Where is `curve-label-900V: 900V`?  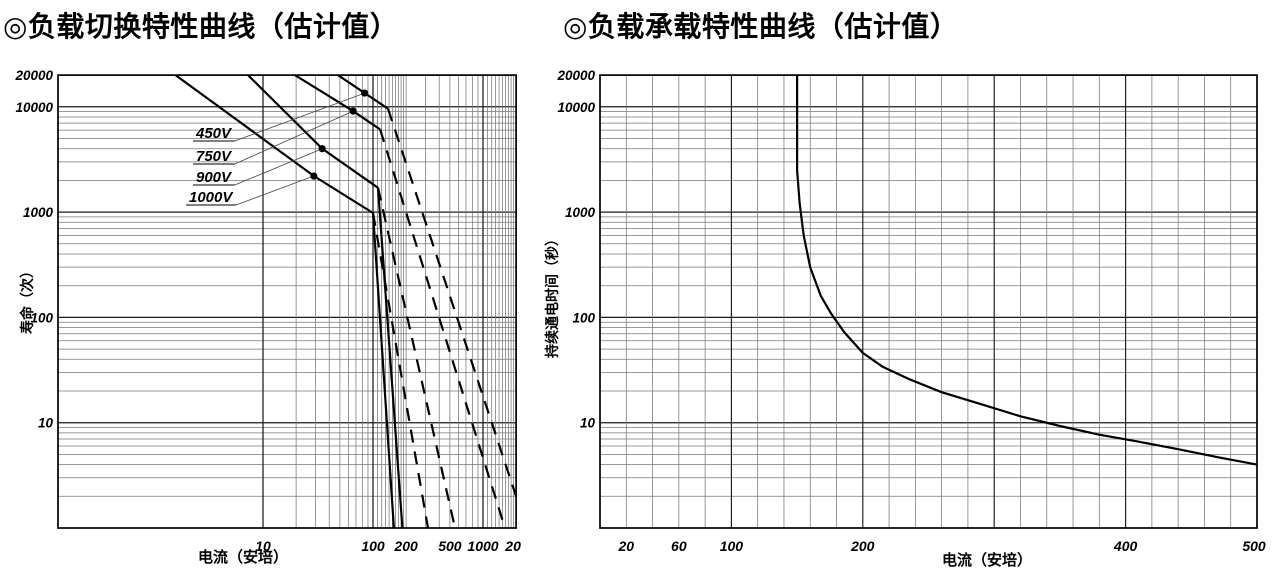
curve-label-900V: 900V is located at coordinates (214, 177).